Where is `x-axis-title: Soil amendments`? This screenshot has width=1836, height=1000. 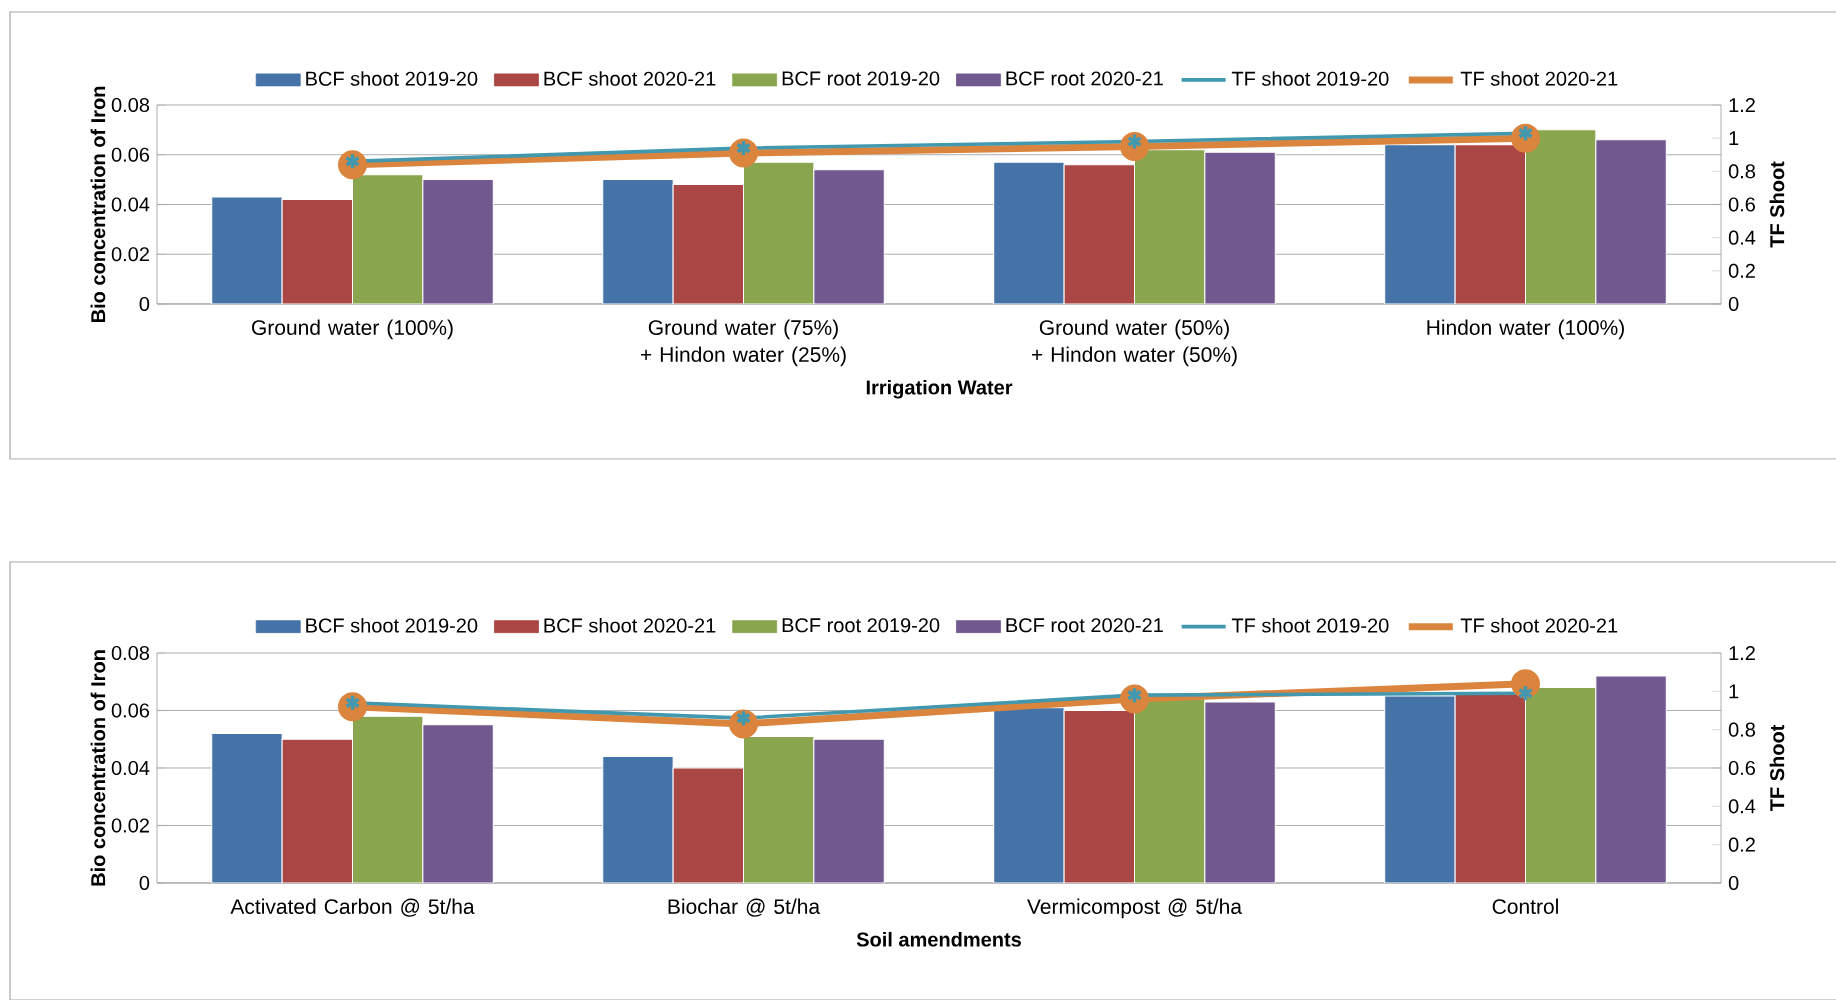
x-axis-title: Soil amendments is located at coordinates (938, 939).